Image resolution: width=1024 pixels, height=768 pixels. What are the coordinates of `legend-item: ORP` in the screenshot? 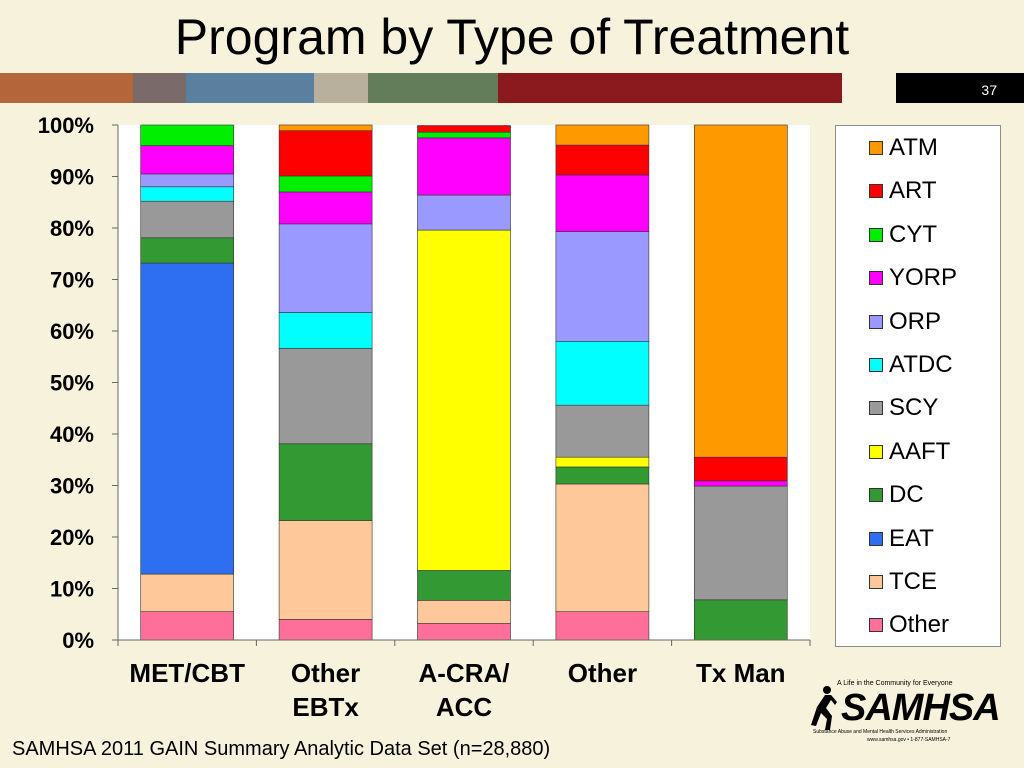 It's located at (905, 321).